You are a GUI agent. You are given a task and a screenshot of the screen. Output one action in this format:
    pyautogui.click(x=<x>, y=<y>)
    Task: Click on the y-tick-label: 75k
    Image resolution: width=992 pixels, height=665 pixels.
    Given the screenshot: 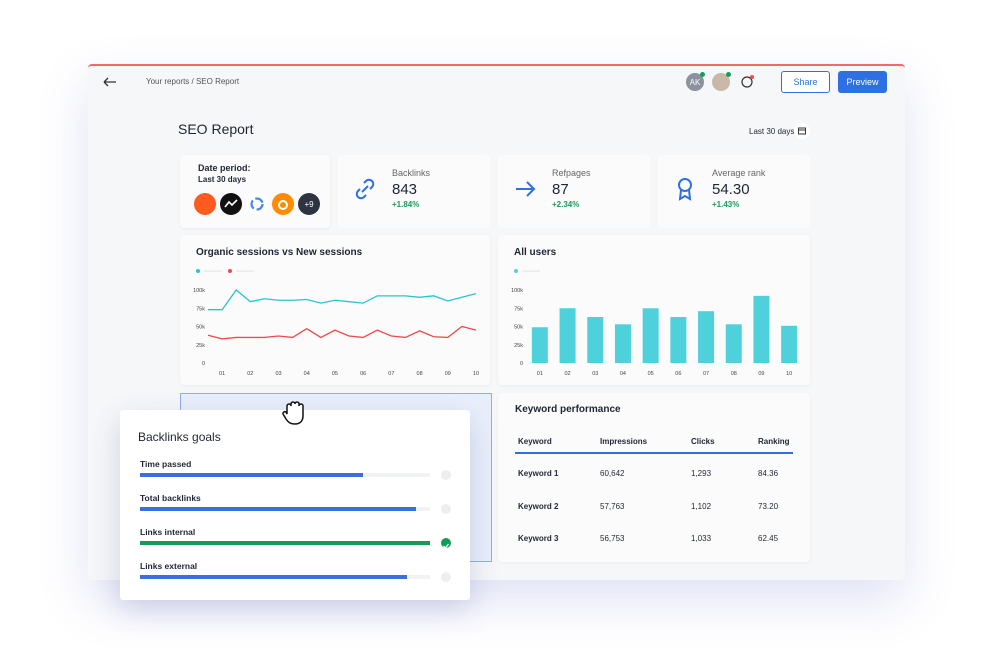 What is the action you would take?
    pyautogui.click(x=518, y=309)
    